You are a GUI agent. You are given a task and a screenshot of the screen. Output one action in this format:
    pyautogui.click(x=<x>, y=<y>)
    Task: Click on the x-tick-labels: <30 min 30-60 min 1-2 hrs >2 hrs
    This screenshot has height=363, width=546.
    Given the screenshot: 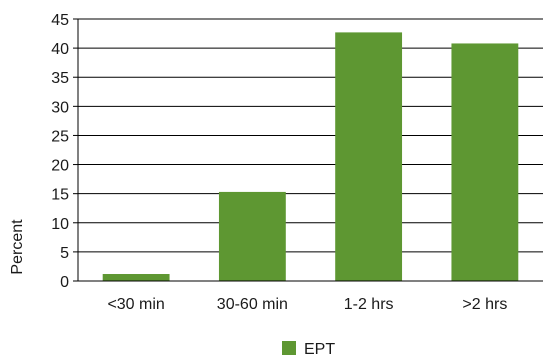 What is the action you would take?
    pyautogui.click(x=307, y=304)
    